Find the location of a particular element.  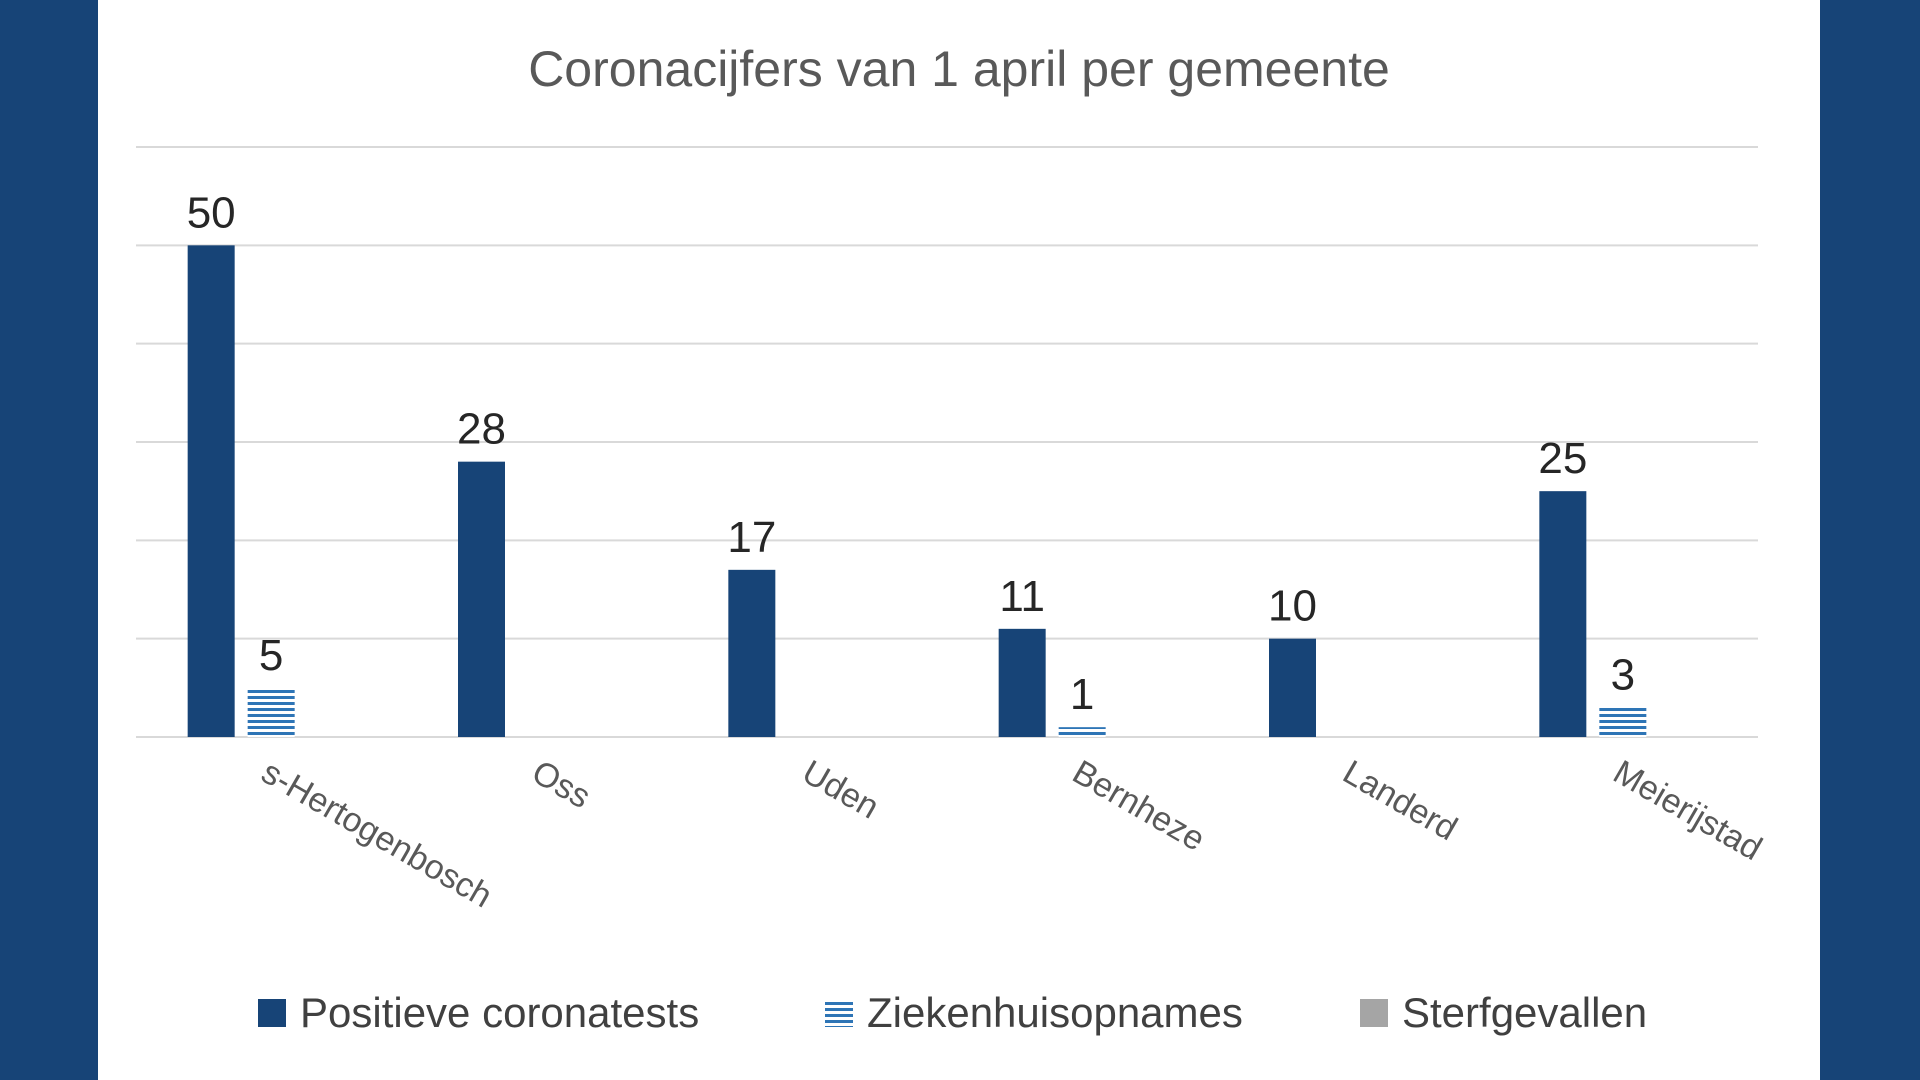

x-tick-label: s-Hertogenbosch is located at coordinates (376, 834).